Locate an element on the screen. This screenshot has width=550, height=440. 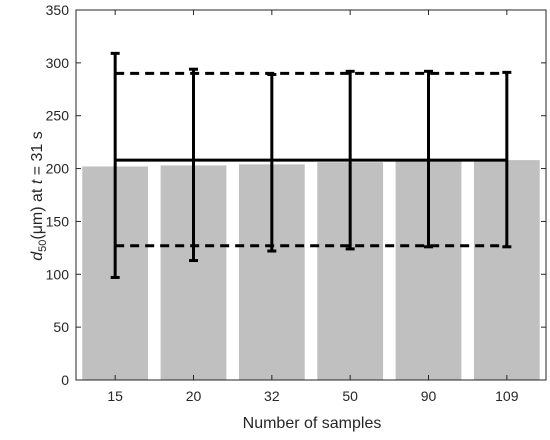
y-tick-label-100: 100 is located at coordinates (58, 274).